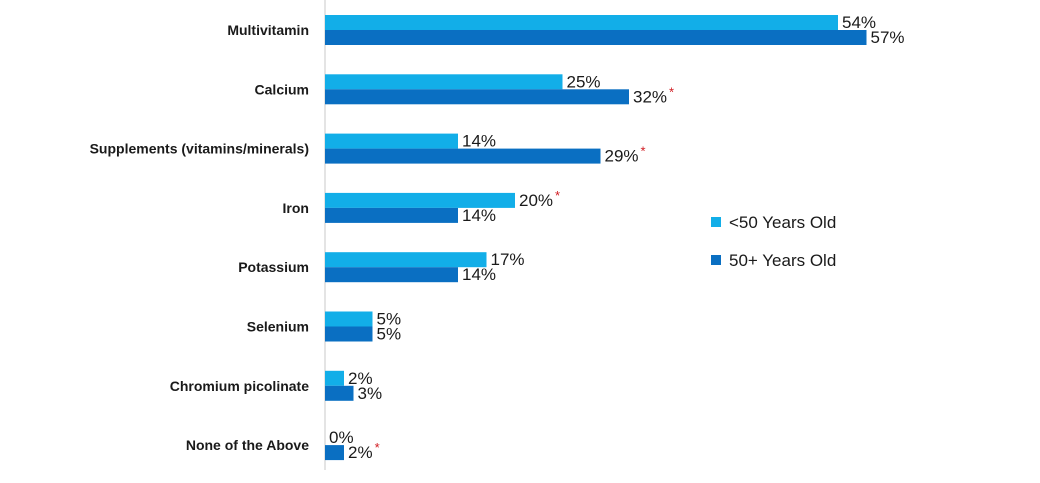  What do you see at coordinates (273, 267) in the screenshot?
I see `category-label: Potassium` at bounding box center [273, 267].